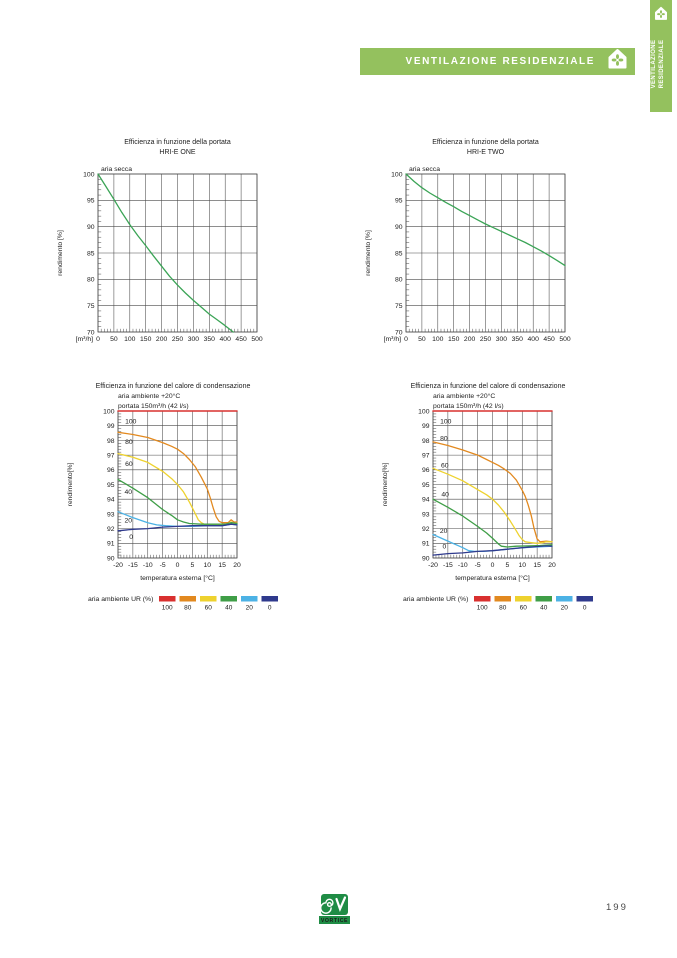 This screenshot has height=958, width=677. I want to click on svg-text: 250, so click(178, 339).